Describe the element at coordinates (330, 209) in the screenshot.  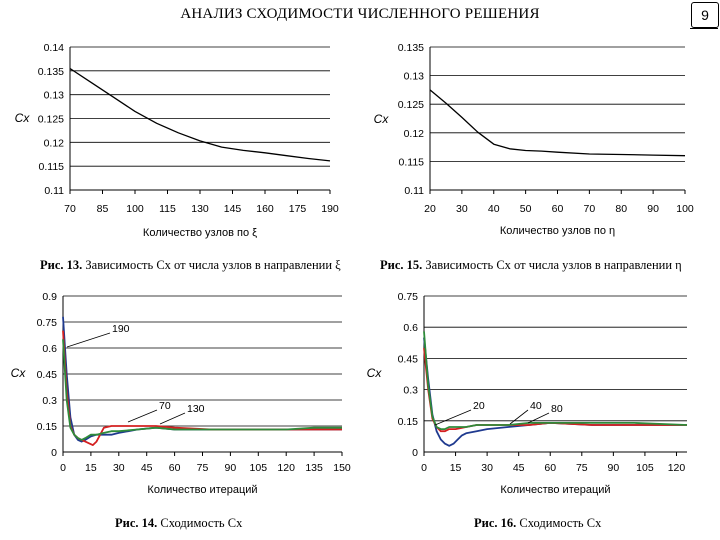
I see `chart1-x-tick-label: 190` at that location.